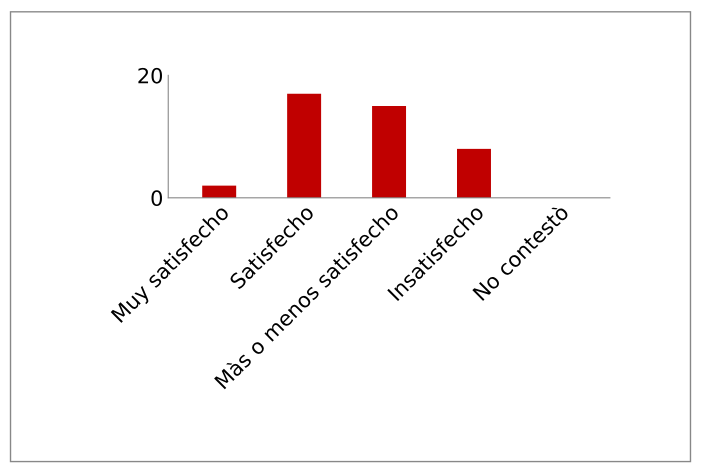  I want to click on y-tick-label: 20, so click(150, 76).